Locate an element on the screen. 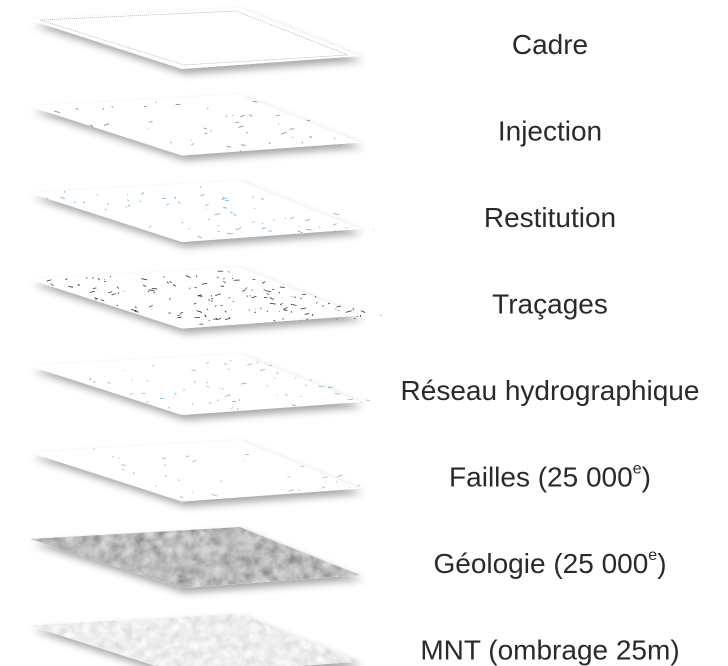 The height and width of the screenshot is (666, 728). layer-label: Restitution is located at coordinates (550, 217).